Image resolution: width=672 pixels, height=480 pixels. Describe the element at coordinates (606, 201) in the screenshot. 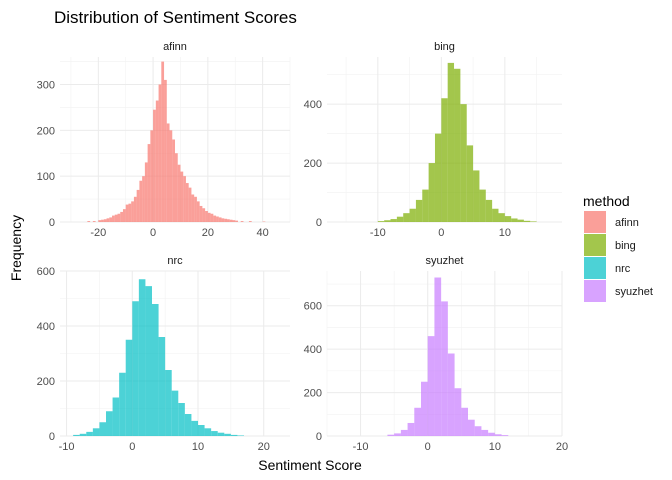

I see `legend-title: method` at that location.